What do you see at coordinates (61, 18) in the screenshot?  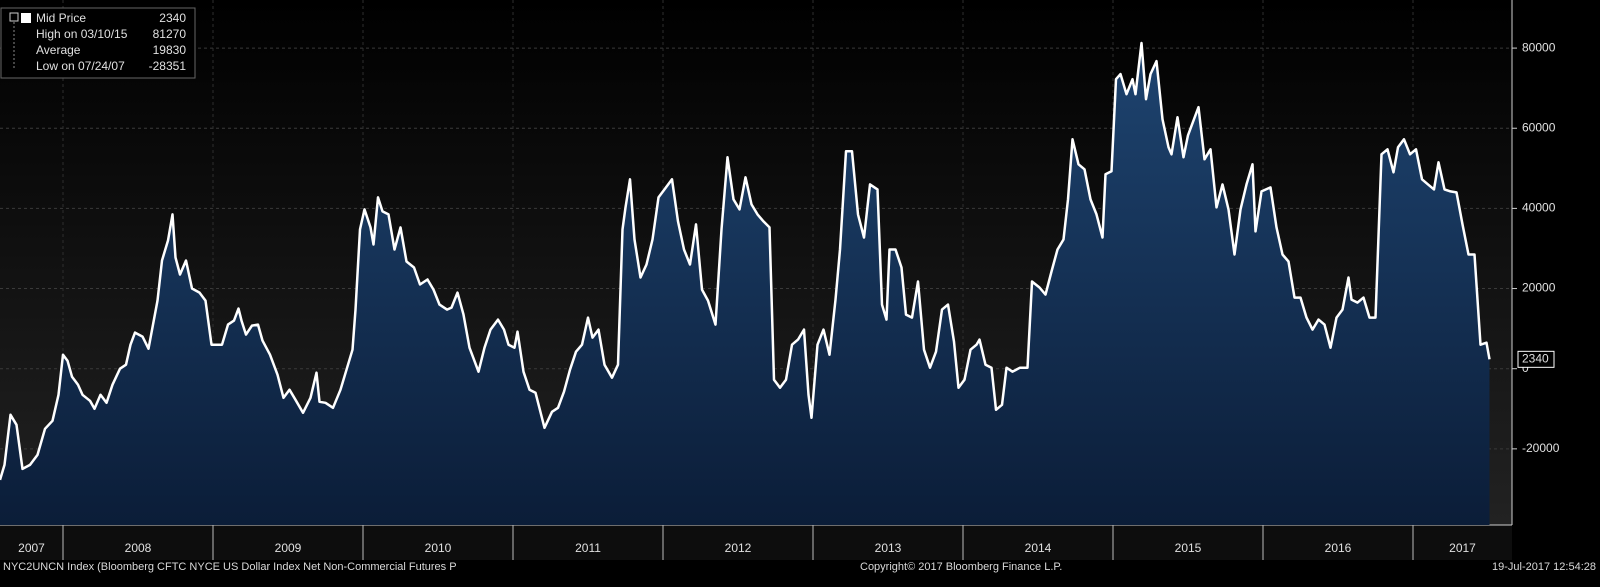 I see `legend-label: Mid Price` at bounding box center [61, 18].